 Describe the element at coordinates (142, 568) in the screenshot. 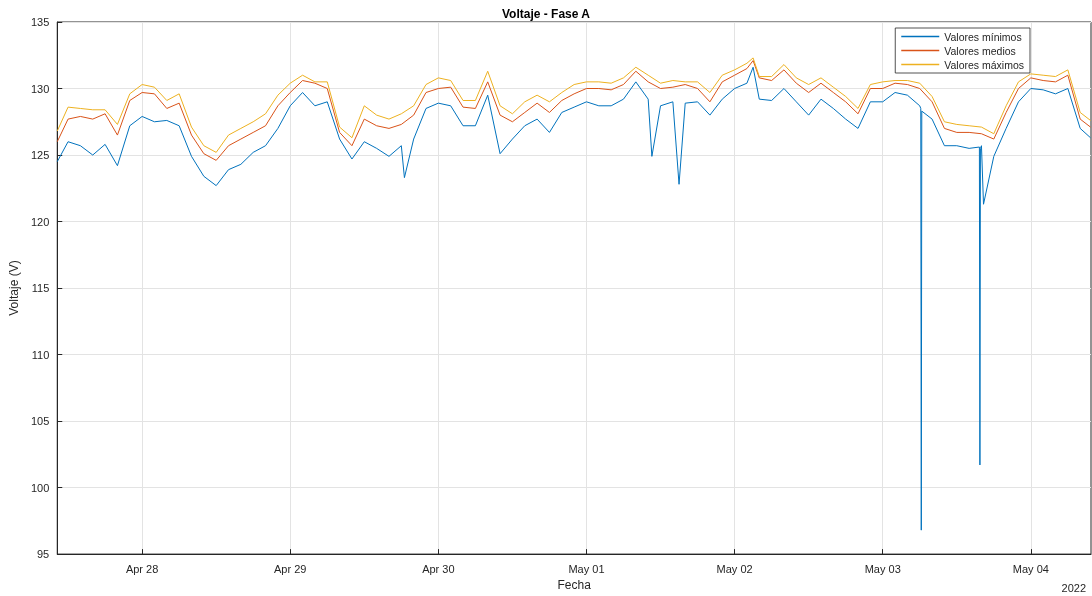

I see `x-tick-label: Apr 28` at that location.